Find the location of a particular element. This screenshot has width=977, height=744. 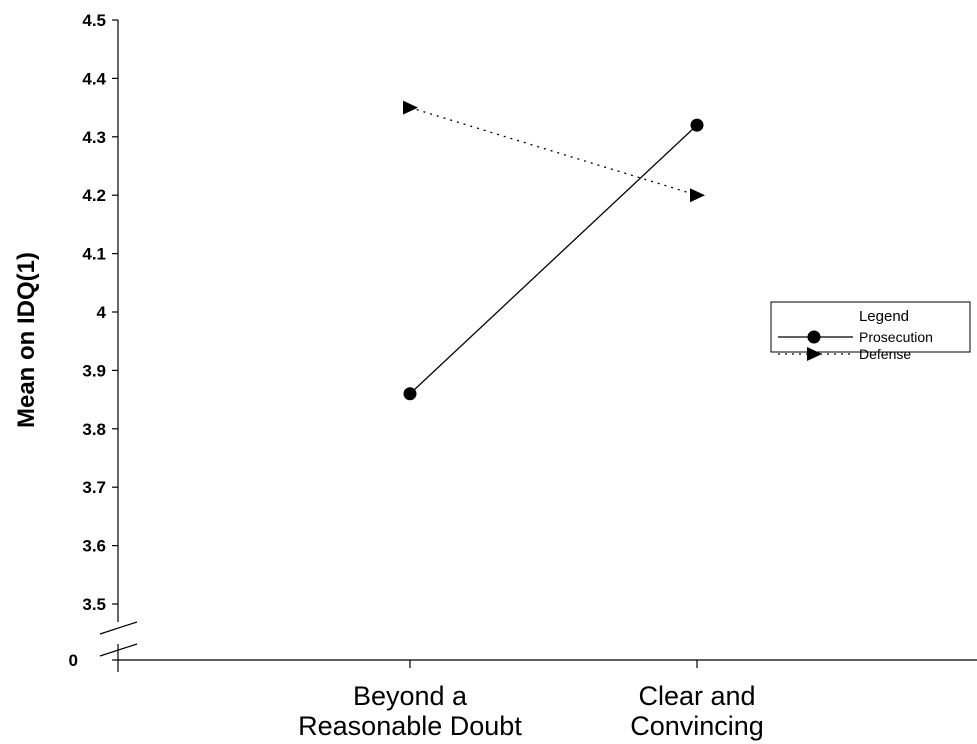

y-tick-label: 4.3 is located at coordinates (94, 137).